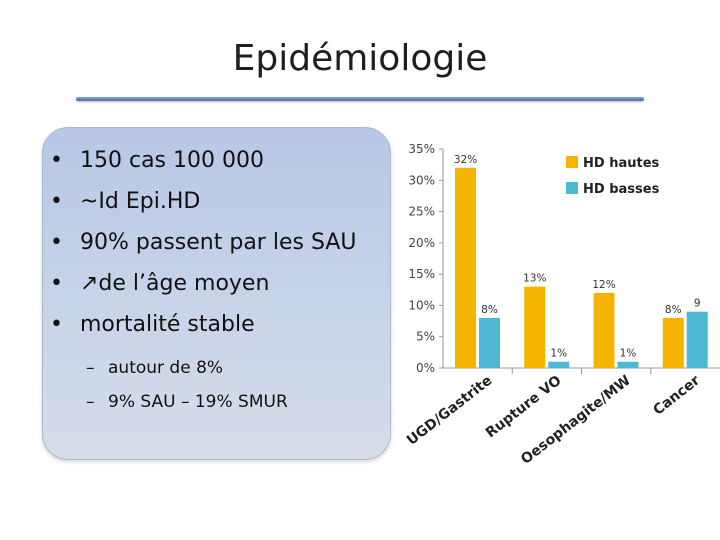 The height and width of the screenshot is (540, 720). I want to click on bullet-item: • mortalité stable, so click(220, 324).